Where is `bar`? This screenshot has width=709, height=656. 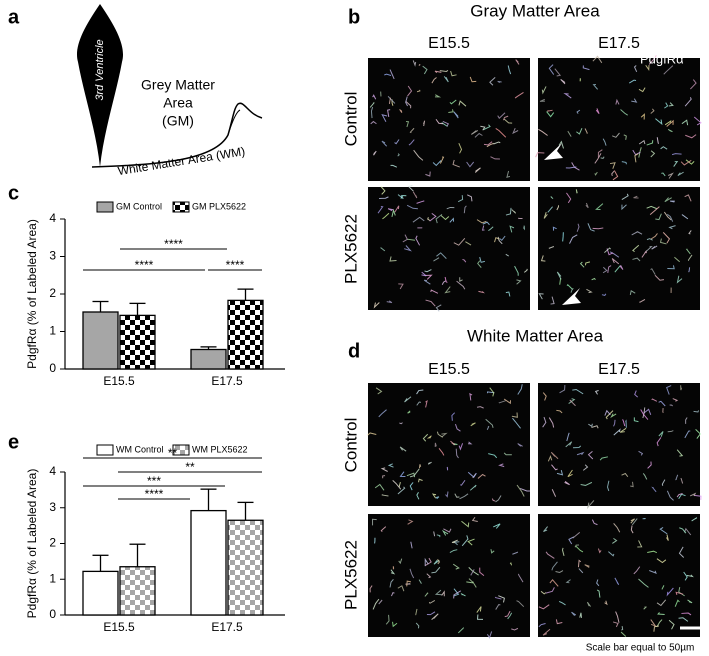
bar is located at coordinates (100, 340).